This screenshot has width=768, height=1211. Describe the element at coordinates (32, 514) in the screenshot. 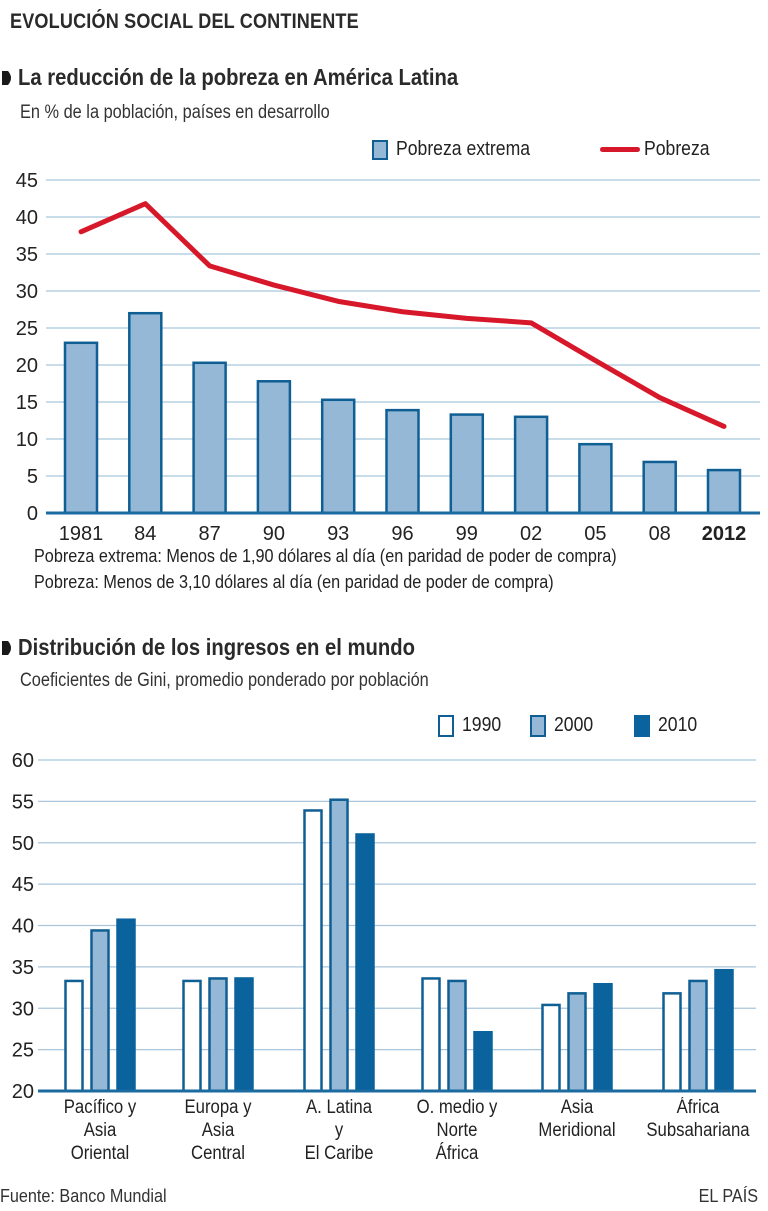

I see `y-tick-label: 0` at that location.